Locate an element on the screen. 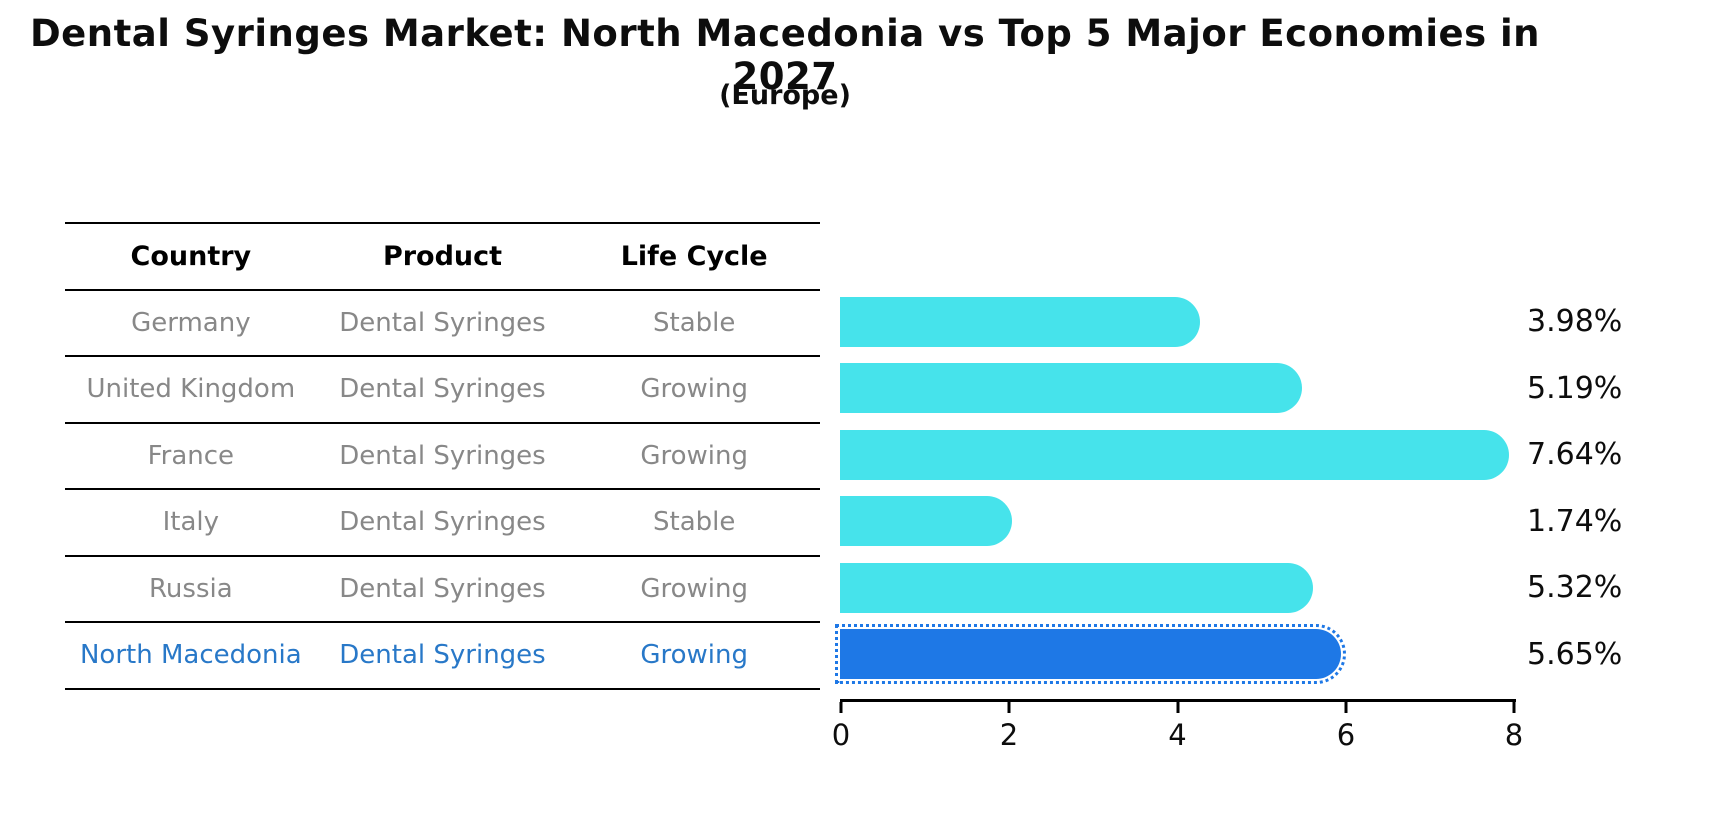 The width and height of the screenshot is (1711, 823). x-axis: 0 2 4 6 8 is located at coordinates (1177, 725).